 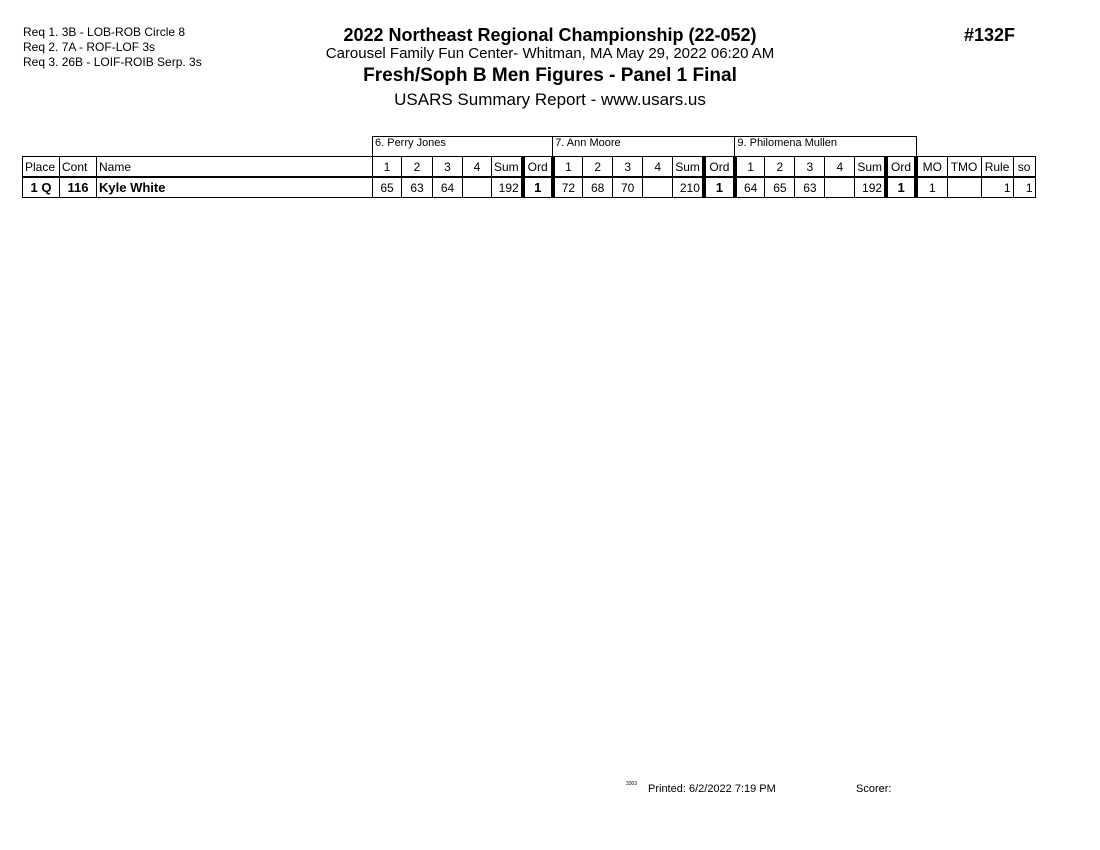 I want to click on judge-2-name: 7. Ann Moore, so click(x=644, y=146).